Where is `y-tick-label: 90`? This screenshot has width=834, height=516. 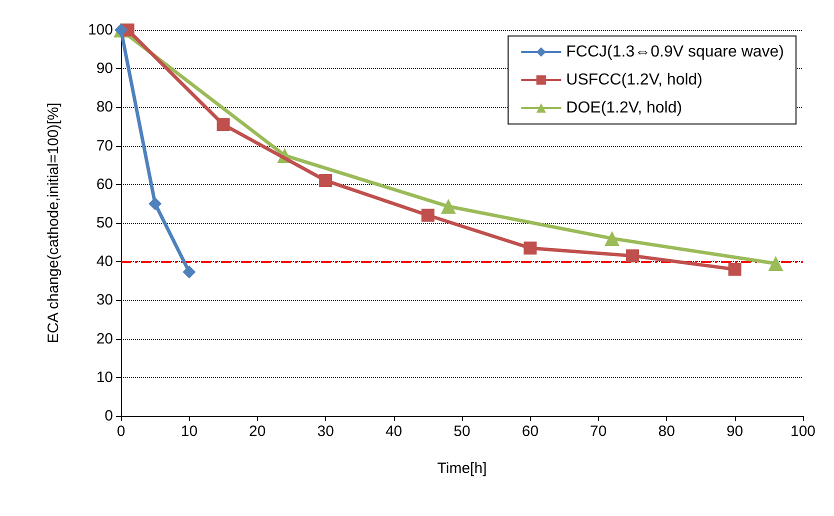 y-tick-label: 90 is located at coordinates (104, 69).